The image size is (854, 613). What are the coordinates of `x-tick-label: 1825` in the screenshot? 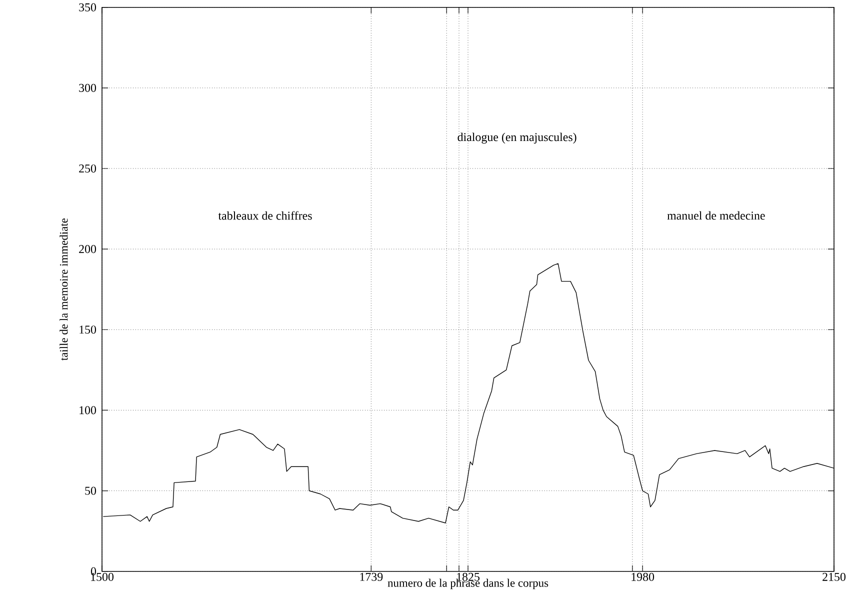 It's located at (468, 576).